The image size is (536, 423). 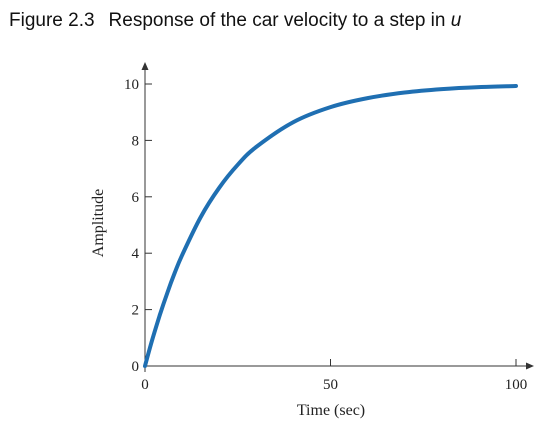 What do you see at coordinates (52, 20) in the screenshot?
I see `figure-number: Figure 2.3` at bounding box center [52, 20].